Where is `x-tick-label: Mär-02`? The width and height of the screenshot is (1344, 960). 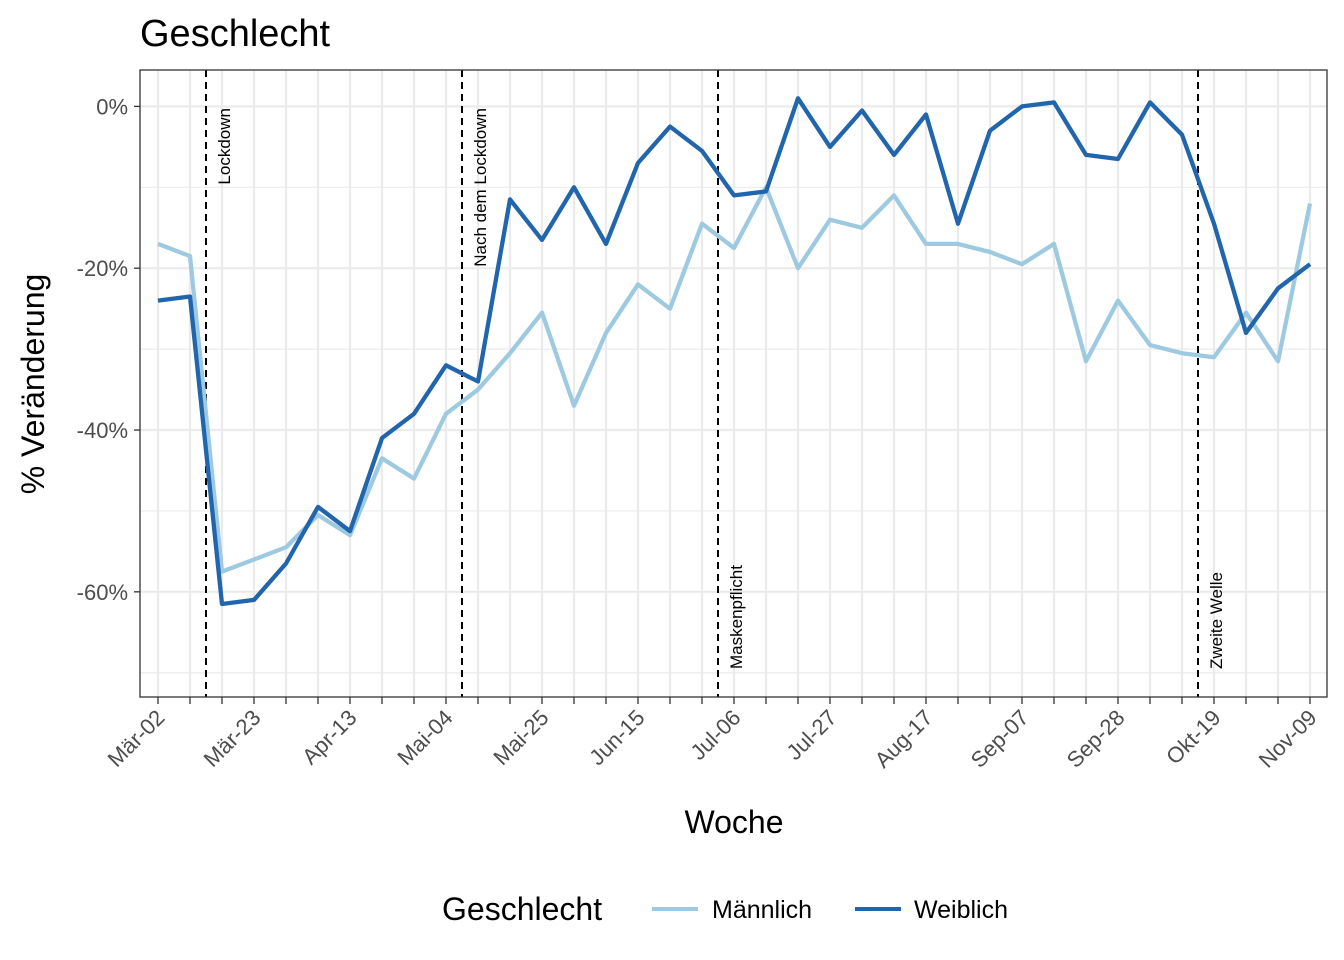
x-tick-label: Mär-02 is located at coordinates (136, 738).